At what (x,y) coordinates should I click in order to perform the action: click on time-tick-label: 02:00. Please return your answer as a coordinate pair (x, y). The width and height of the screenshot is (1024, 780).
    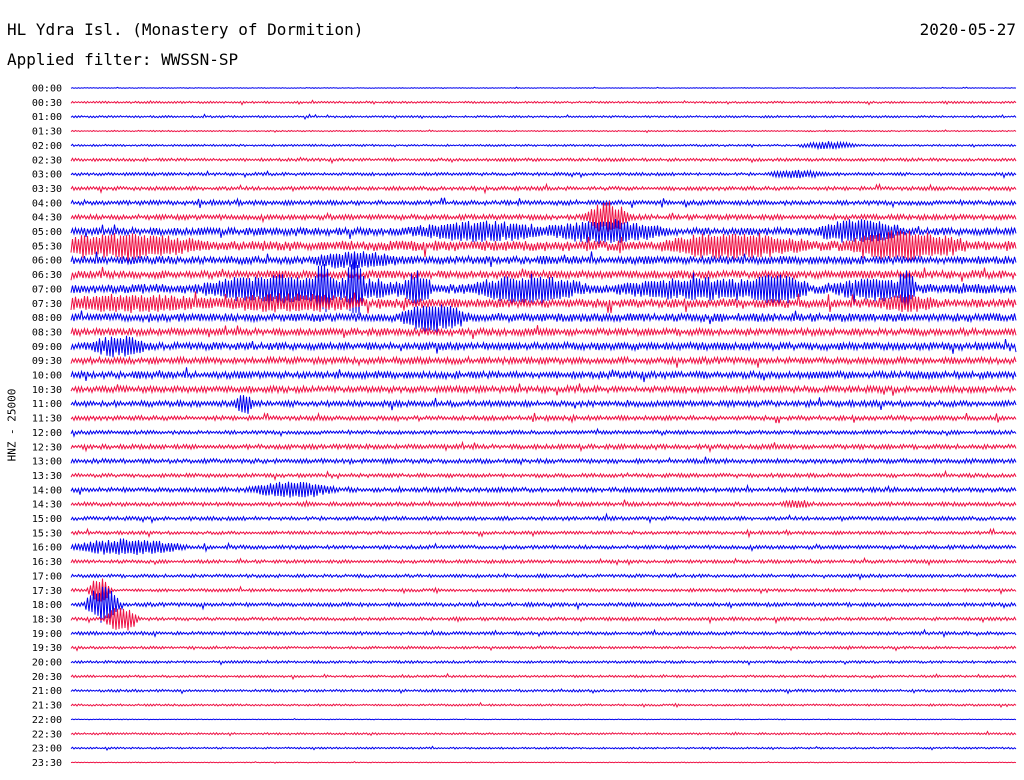
    Looking at the image, I should click on (47, 146).